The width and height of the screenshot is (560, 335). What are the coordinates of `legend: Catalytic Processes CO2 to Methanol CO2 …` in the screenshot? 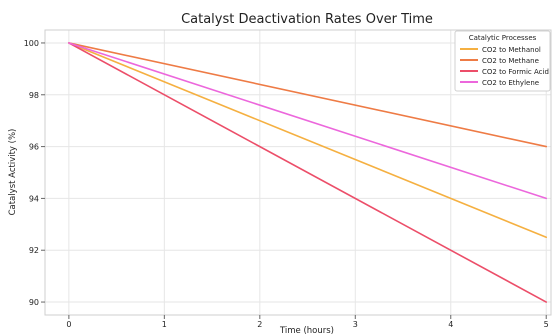 It's located at (502, 61).